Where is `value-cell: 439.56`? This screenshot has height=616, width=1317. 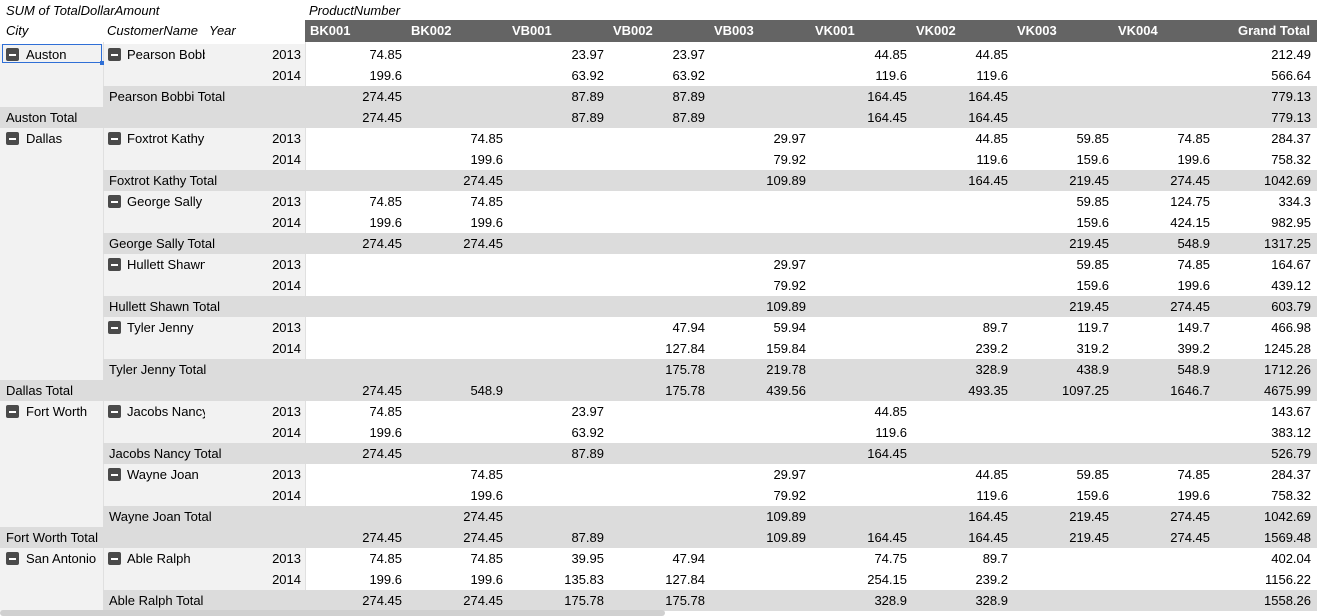 value-cell: 439.56 is located at coordinates (786, 390).